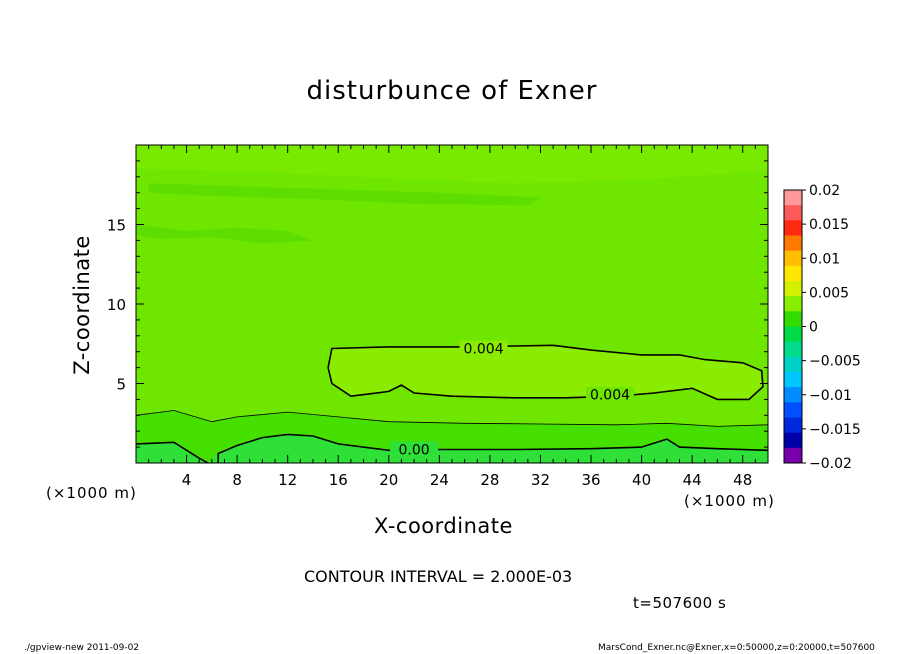 The width and height of the screenshot is (904, 654). What do you see at coordinates (692, 480) in the screenshot?
I see `x-tick-label: 44` at bounding box center [692, 480].